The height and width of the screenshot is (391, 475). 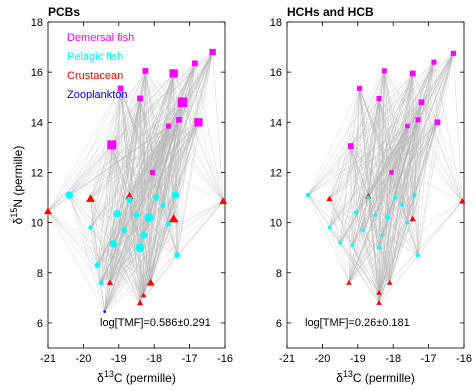 I want to click on y-tick-label: 6, so click(x=279, y=324).